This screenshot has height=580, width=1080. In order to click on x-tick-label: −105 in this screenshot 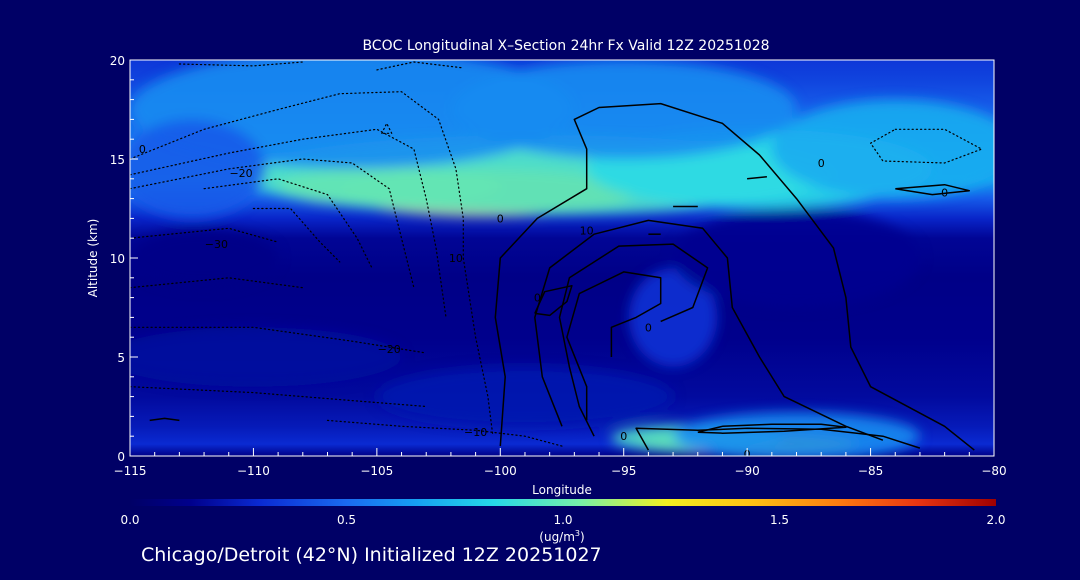, I will do `click(376, 471)`.